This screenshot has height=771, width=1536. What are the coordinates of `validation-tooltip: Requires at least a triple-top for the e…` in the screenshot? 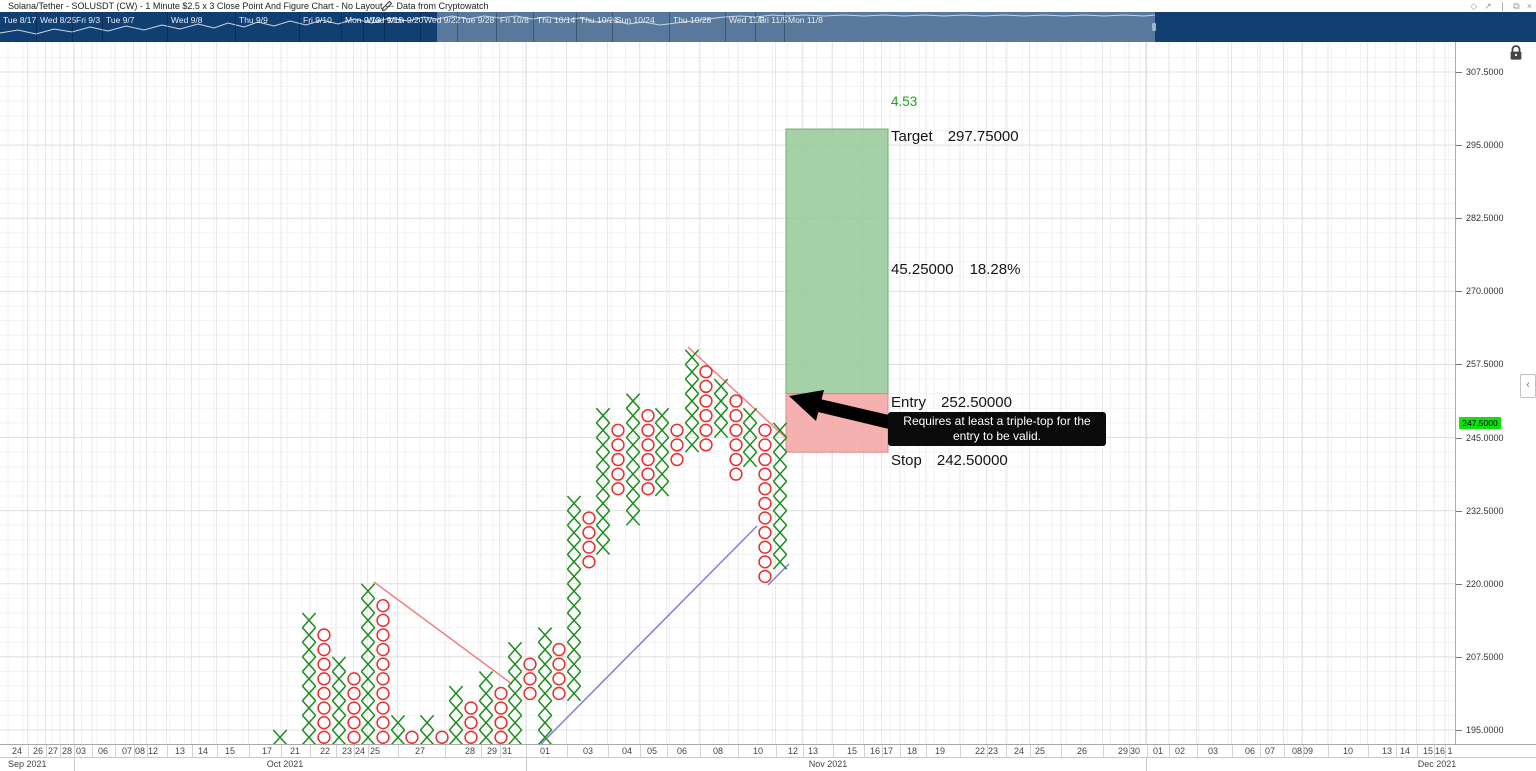 It's located at (997, 429).